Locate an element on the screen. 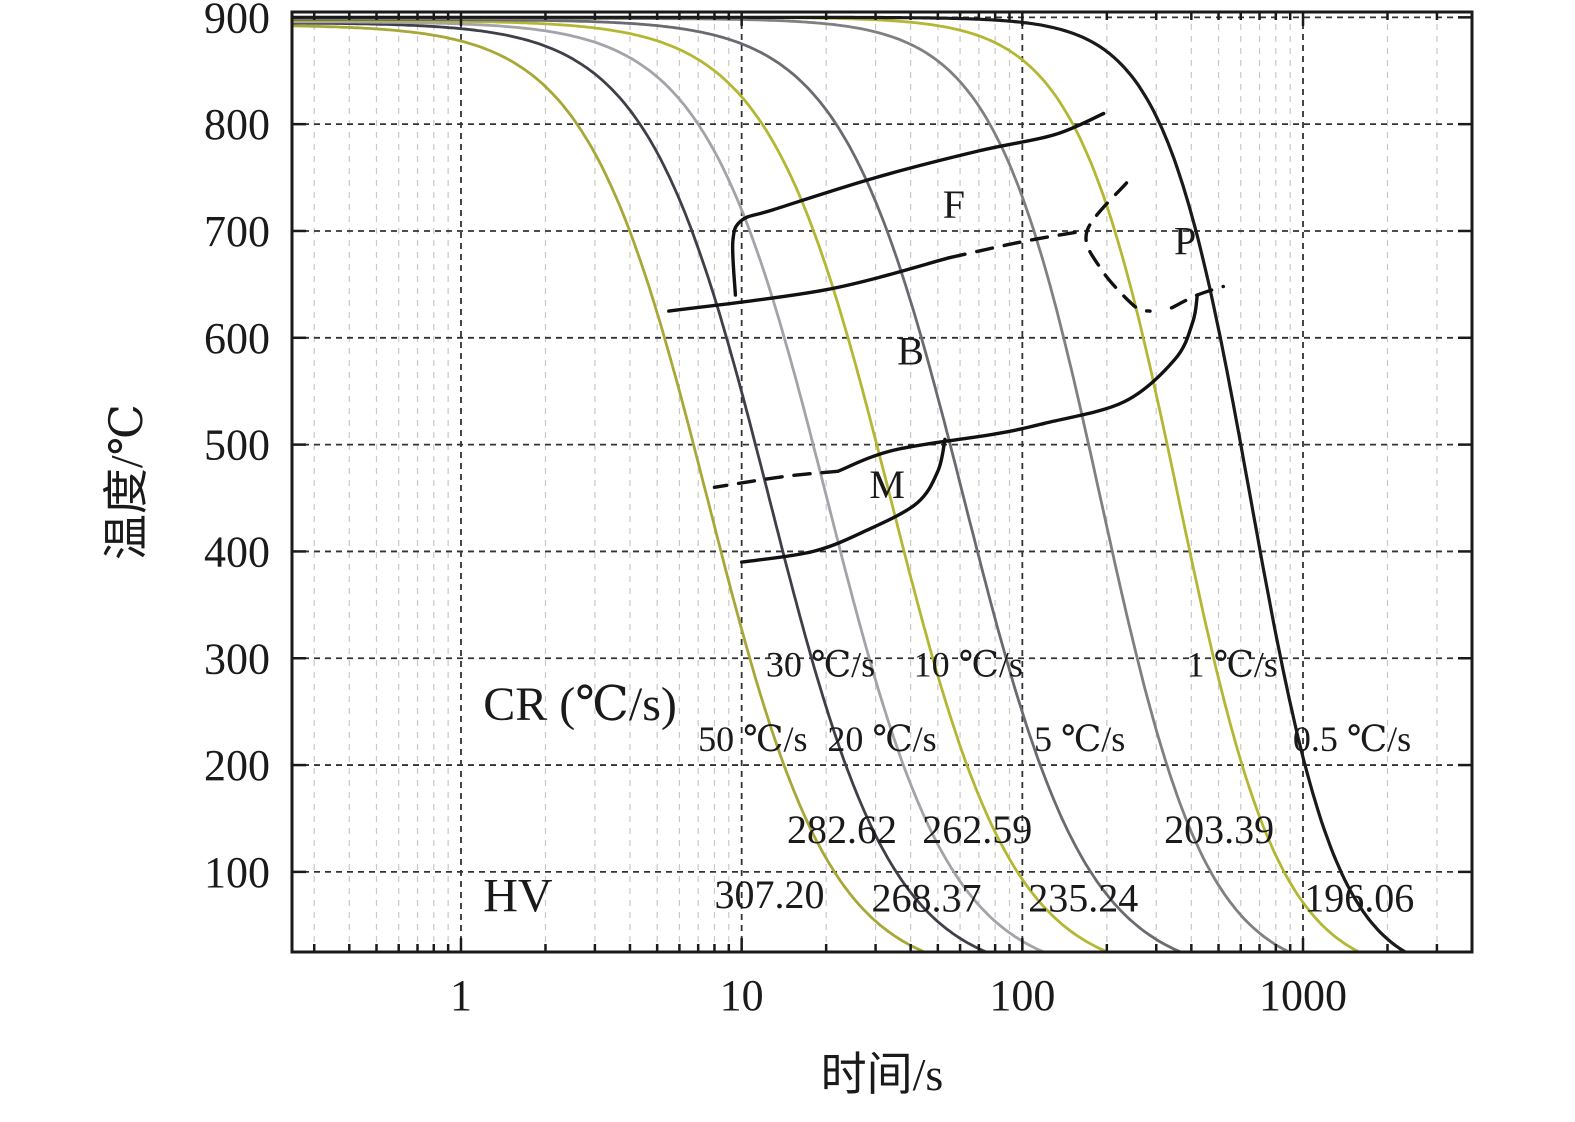 The width and height of the screenshot is (1575, 1122). annotation-label: 307.20 is located at coordinates (769, 894).